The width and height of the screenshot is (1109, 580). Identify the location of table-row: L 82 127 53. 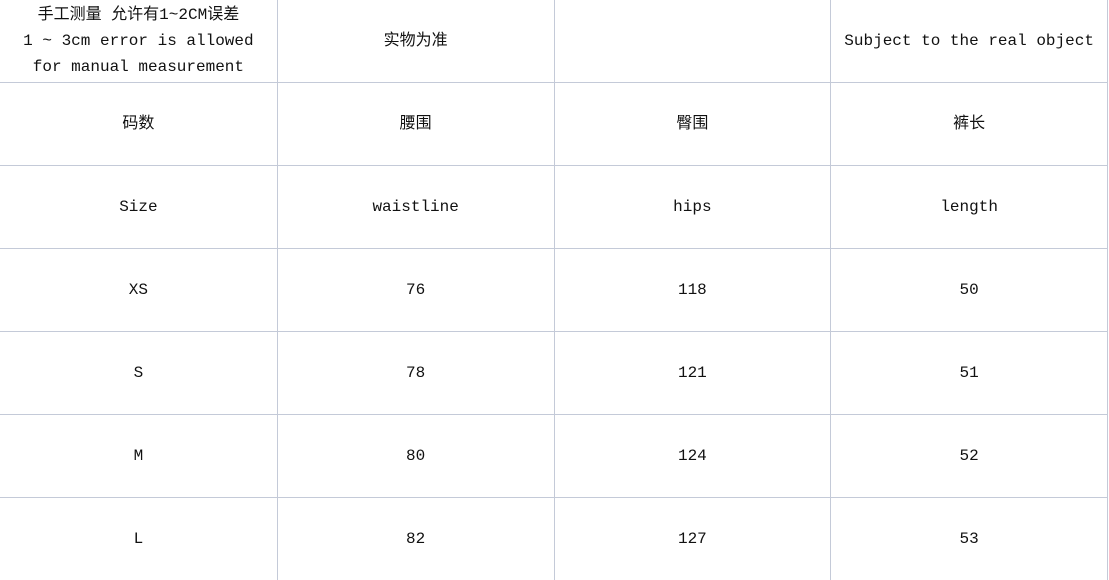
(554, 538).